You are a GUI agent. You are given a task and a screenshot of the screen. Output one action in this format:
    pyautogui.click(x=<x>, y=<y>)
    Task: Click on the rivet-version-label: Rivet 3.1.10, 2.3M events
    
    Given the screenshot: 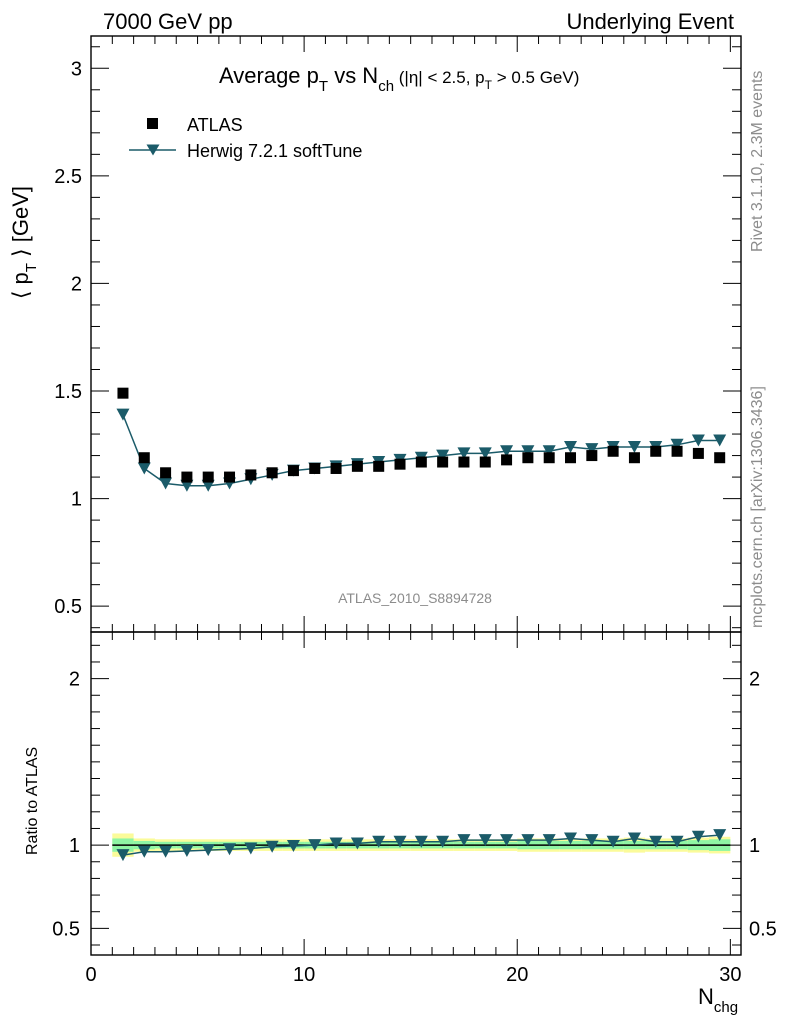 What is the action you would take?
    pyautogui.click(x=757, y=161)
    